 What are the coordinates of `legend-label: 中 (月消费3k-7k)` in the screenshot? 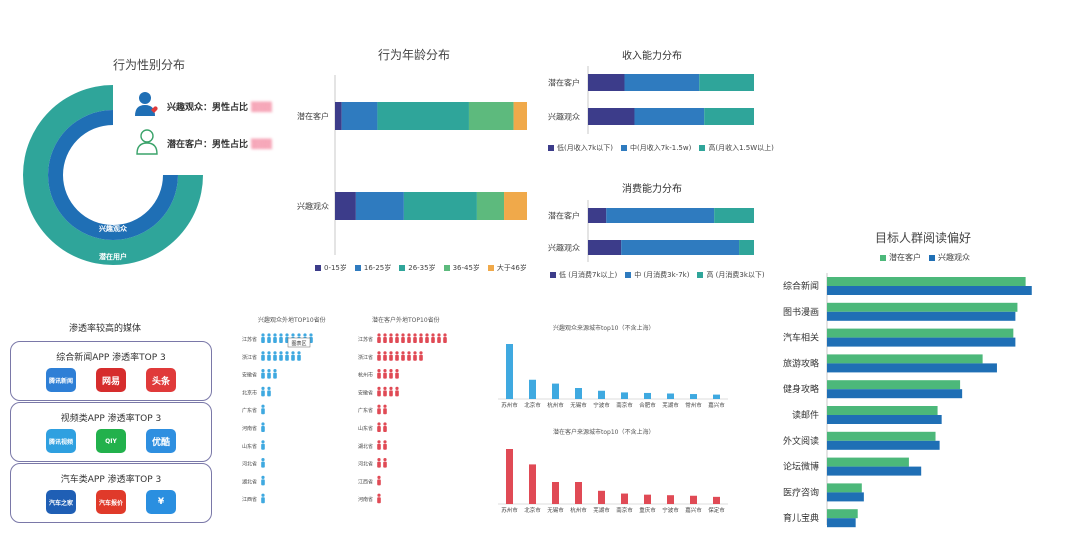 It's located at (662, 275).